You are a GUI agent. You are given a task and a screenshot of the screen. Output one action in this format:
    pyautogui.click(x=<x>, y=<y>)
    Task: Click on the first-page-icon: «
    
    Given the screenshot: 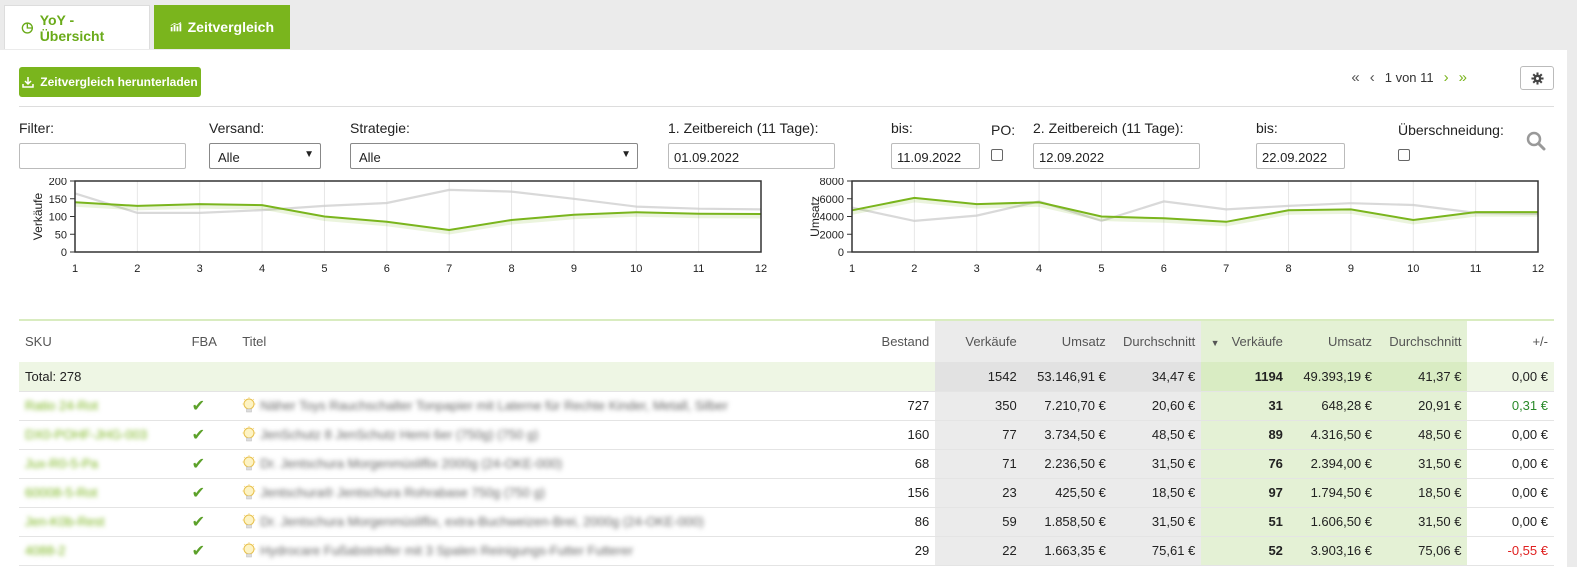 What is the action you would take?
    pyautogui.click(x=1355, y=77)
    